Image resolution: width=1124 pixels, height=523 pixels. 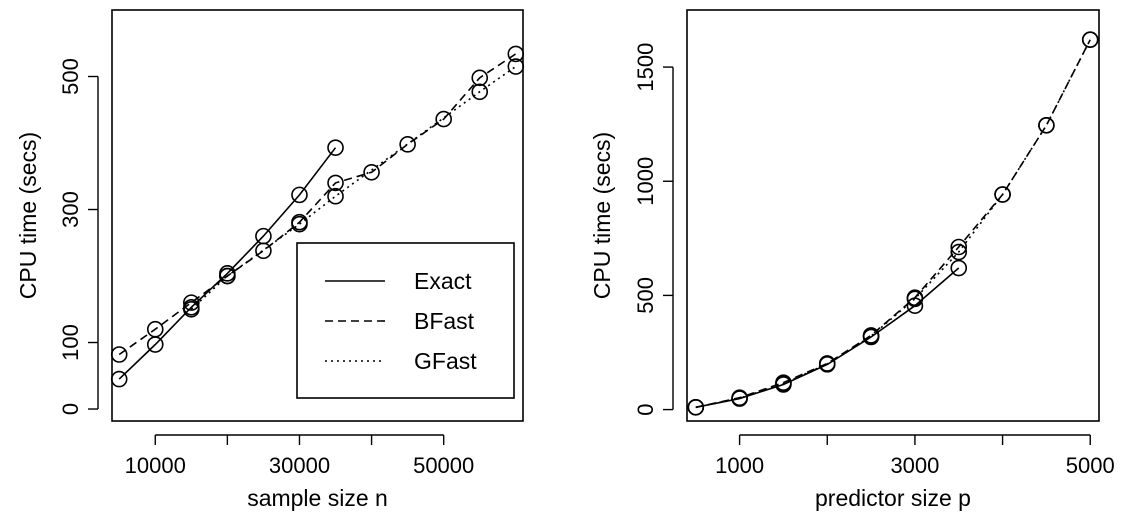 What do you see at coordinates (443, 465) in the screenshot?
I see `x-tick-label: 50000` at bounding box center [443, 465].